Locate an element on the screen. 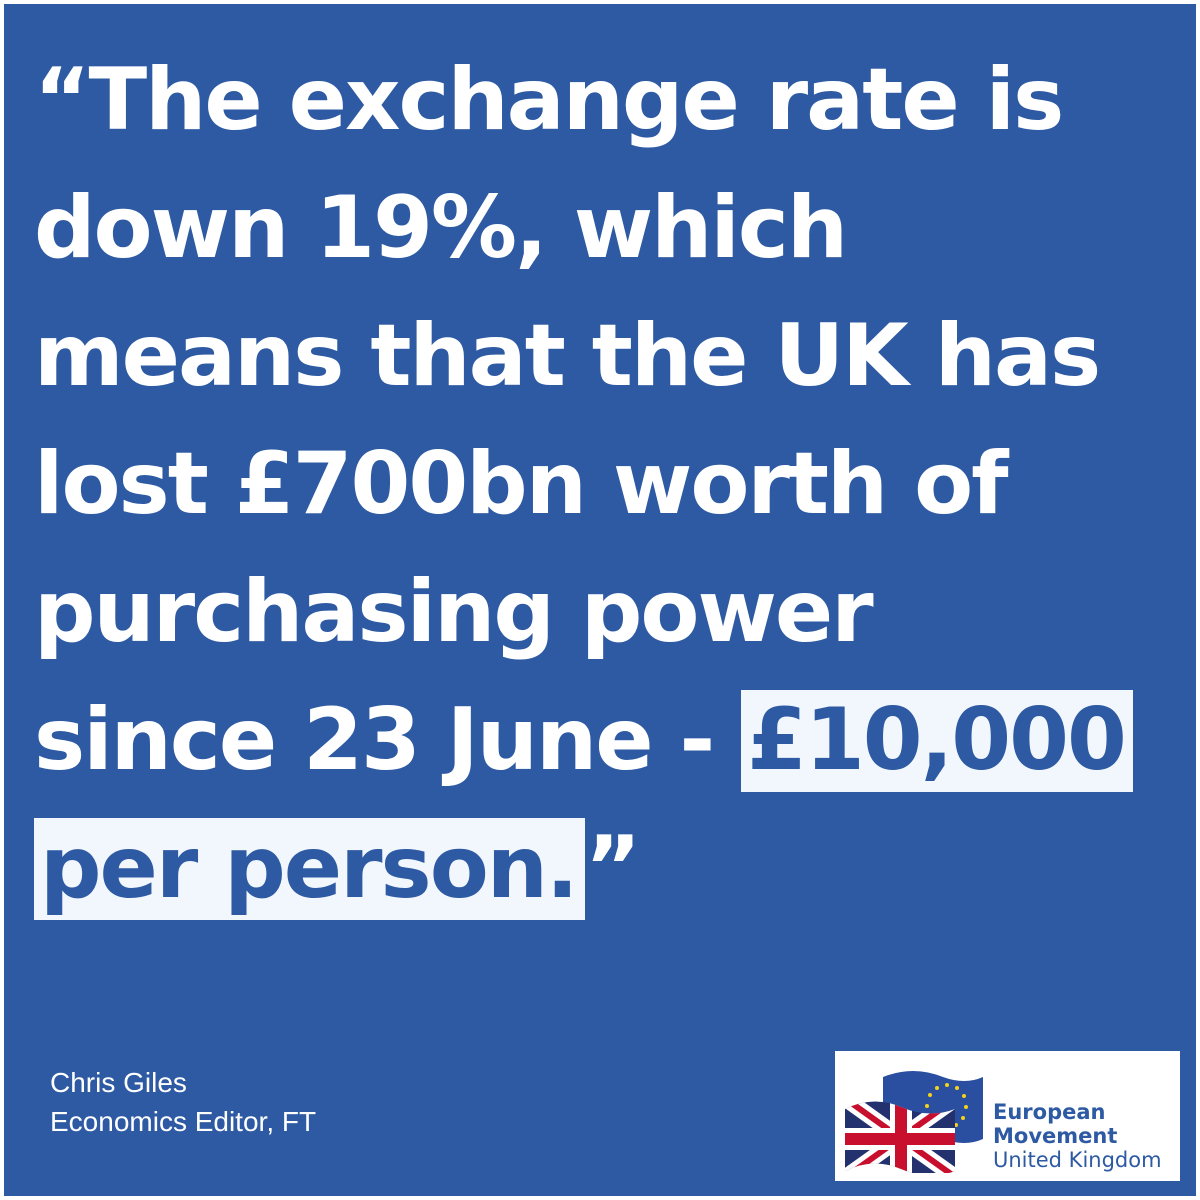  attribution: Chris Giles Economics Editor, FT is located at coordinates (183, 1102).